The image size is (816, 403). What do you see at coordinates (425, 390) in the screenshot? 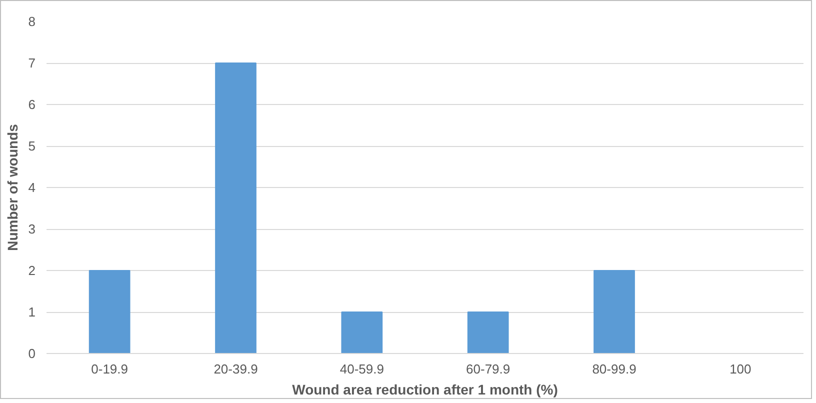
I see `x-axis-title: Wound area reduction after 1 month (%)` at bounding box center [425, 390].